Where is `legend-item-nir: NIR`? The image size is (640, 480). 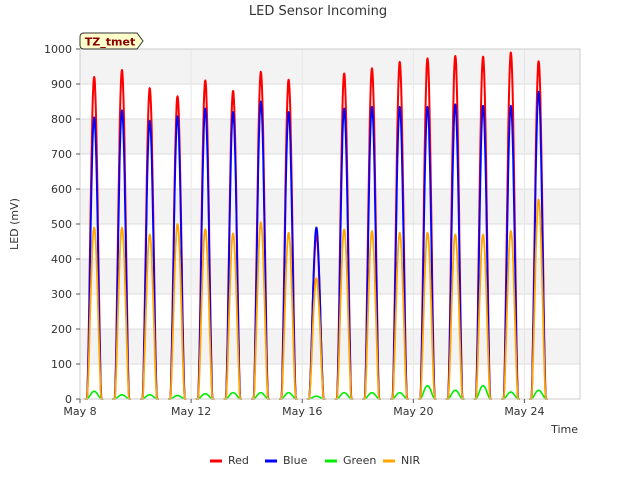 legend-item-nir: NIR is located at coordinates (401, 460).